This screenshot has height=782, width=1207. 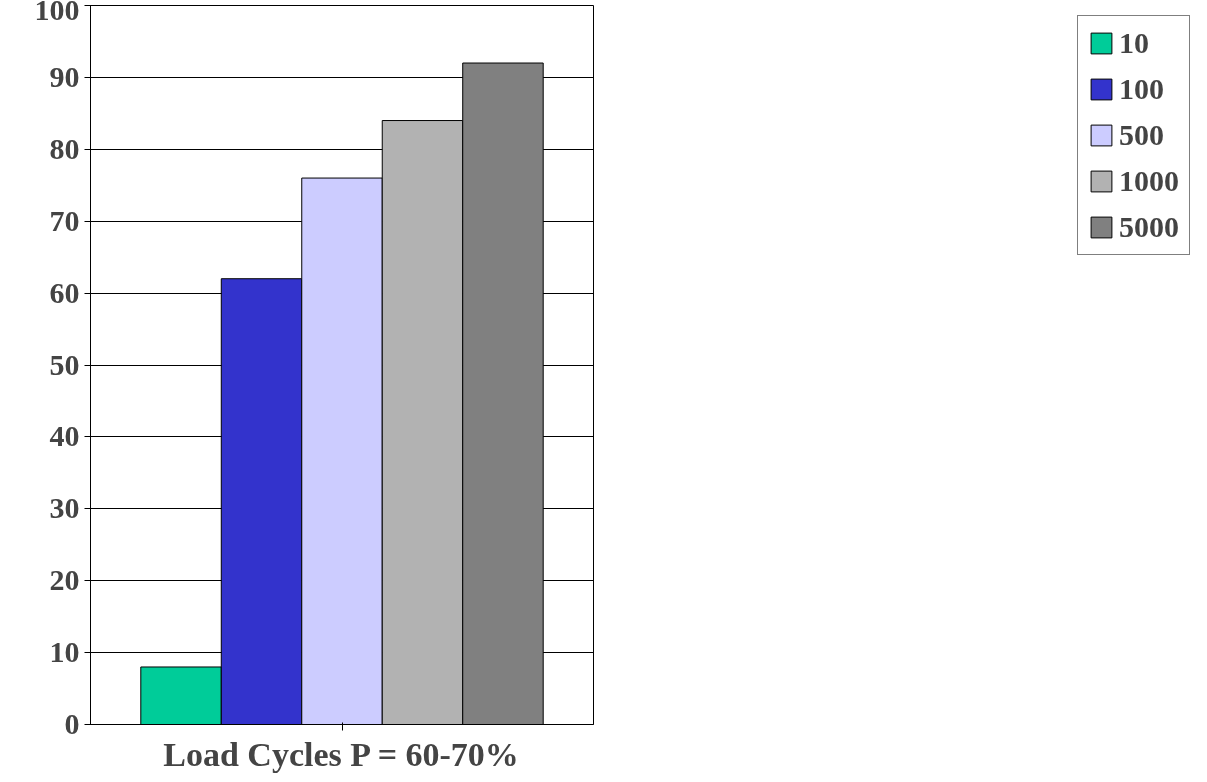 I want to click on y-tick-label: 30, so click(x=64, y=508).